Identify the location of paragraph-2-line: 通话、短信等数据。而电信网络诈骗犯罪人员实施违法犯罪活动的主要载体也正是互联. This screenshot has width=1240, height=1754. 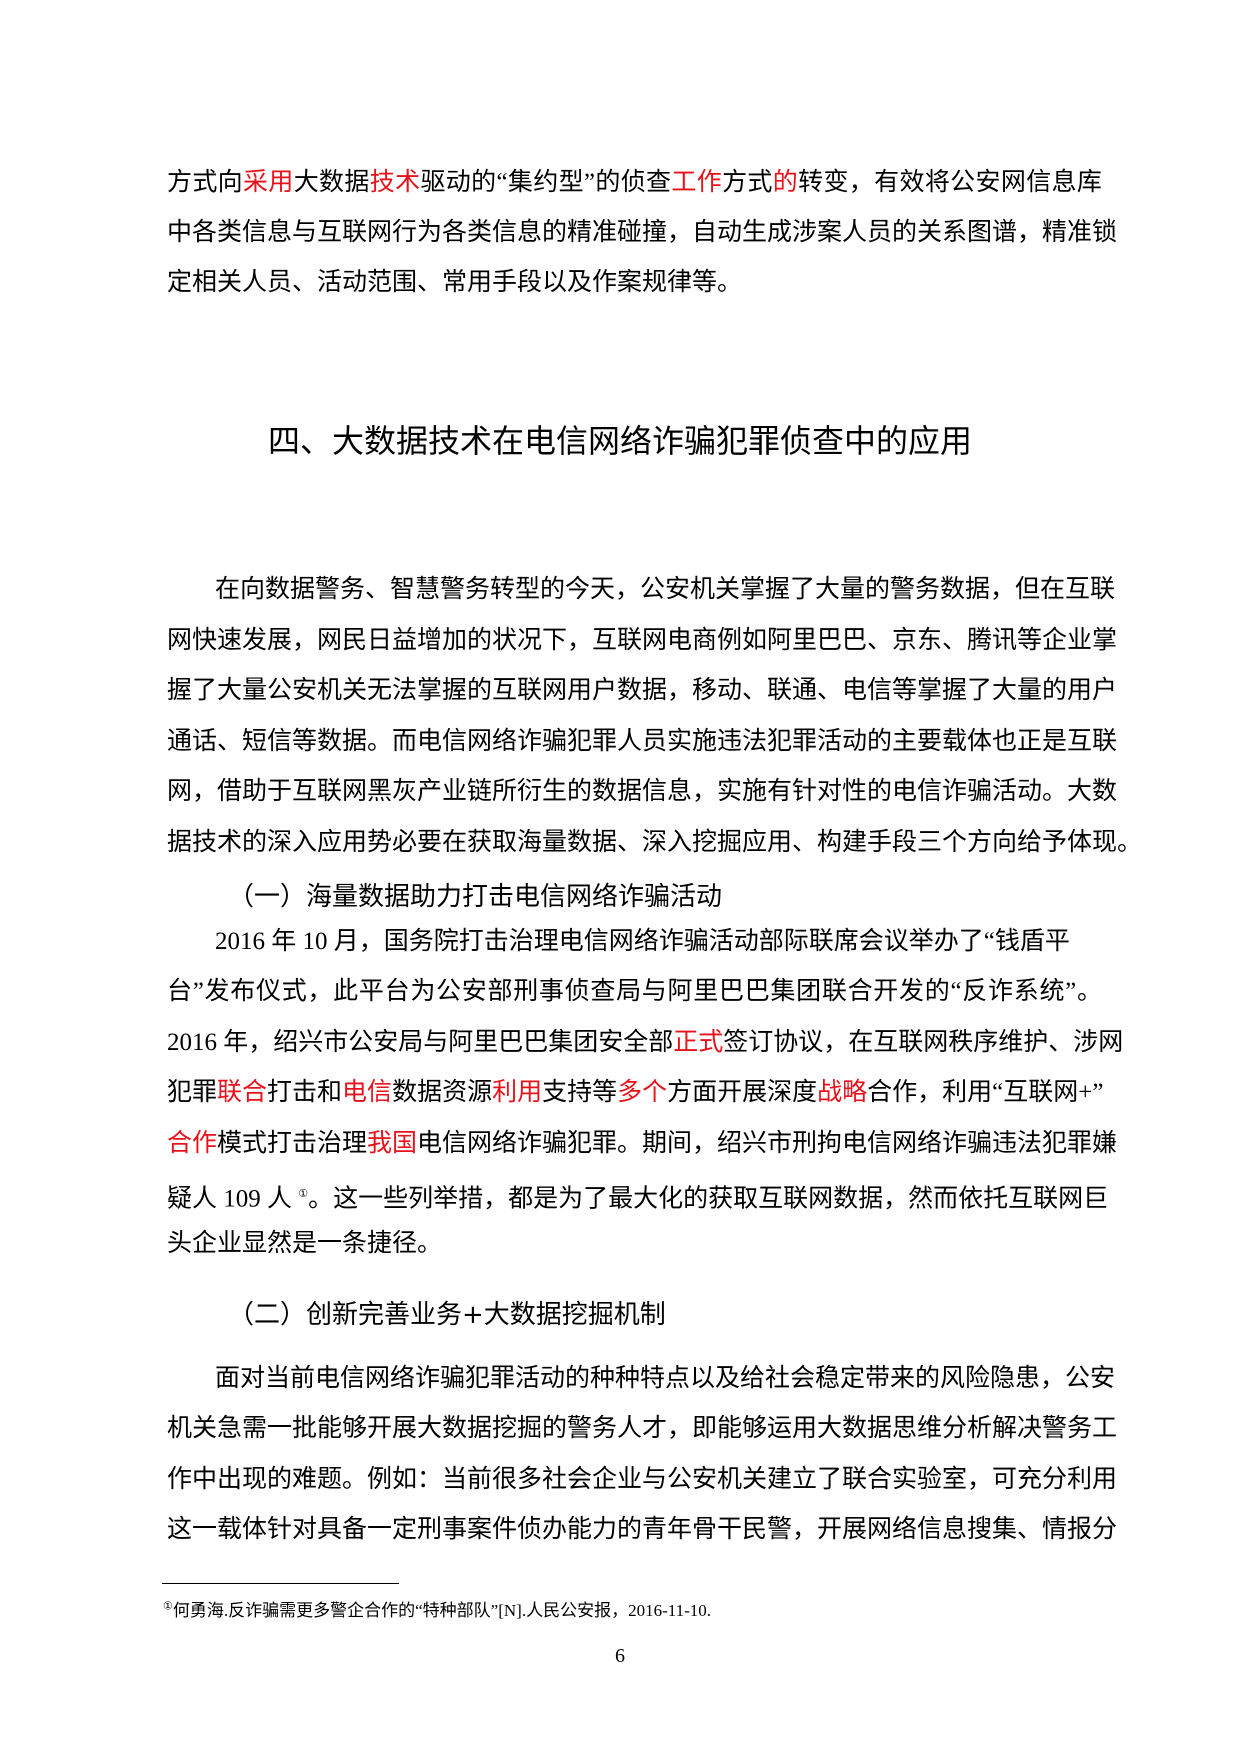
(642, 742).